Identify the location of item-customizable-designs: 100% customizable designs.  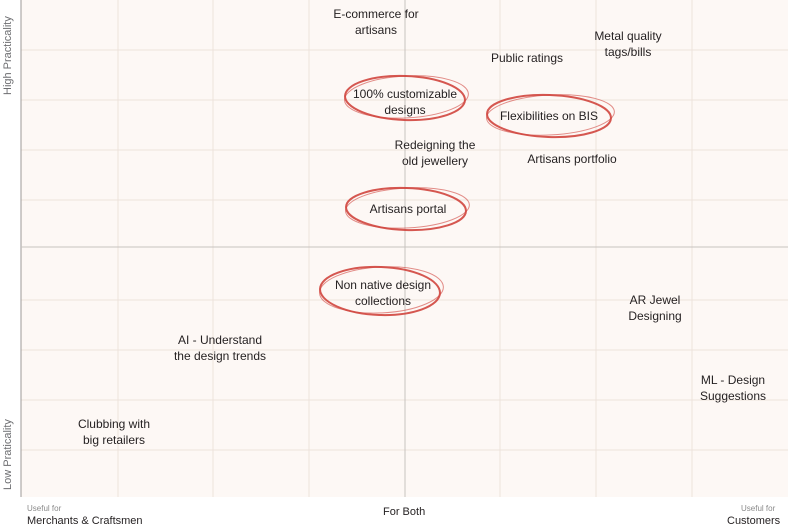
(405, 102).